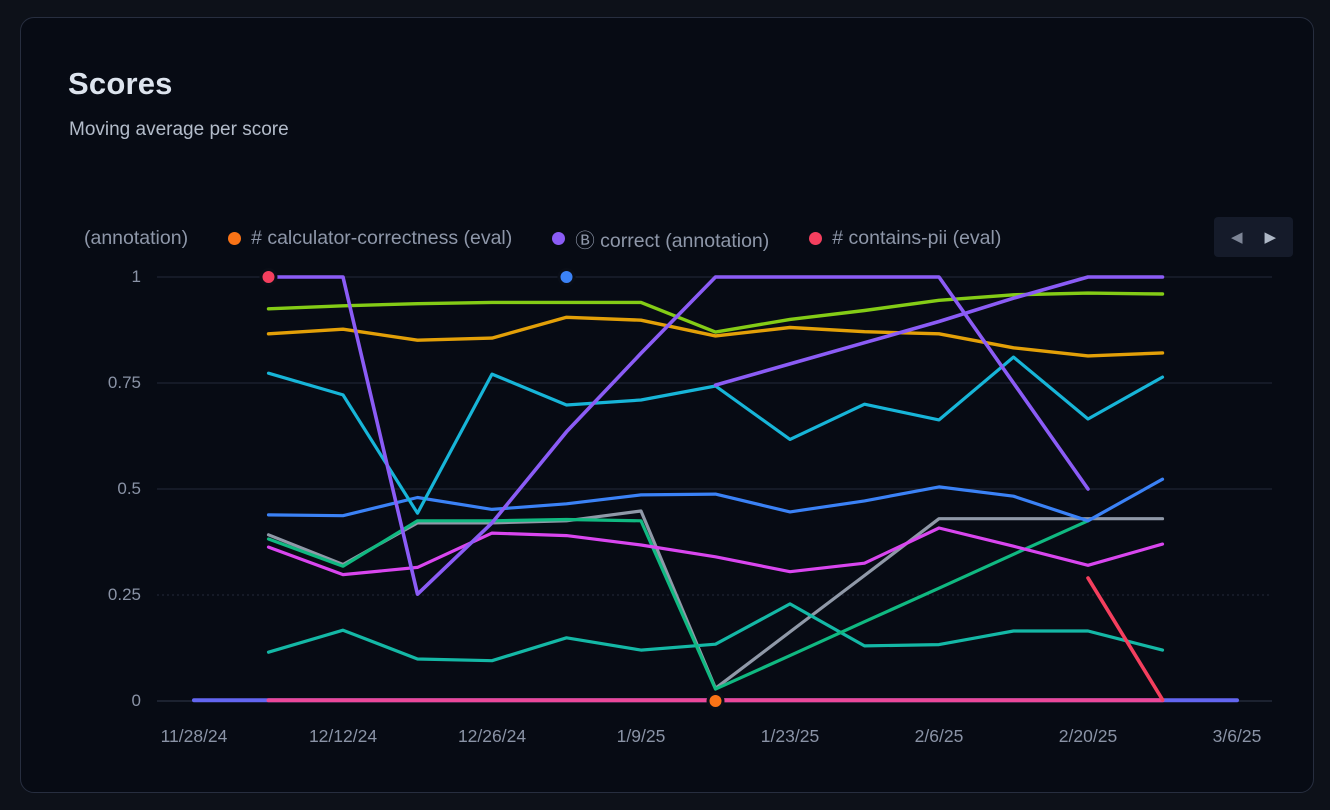 The height and width of the screenshot is (810, 1330). I want to click on x-tick-label: 2/20/25, so click(1088, 736).